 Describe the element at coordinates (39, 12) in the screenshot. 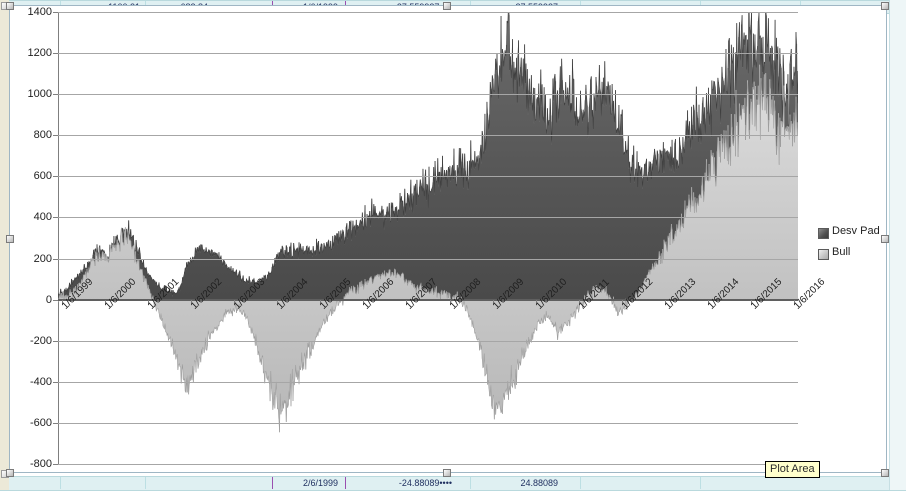

I see `y-axis-label: 1400` at that location.